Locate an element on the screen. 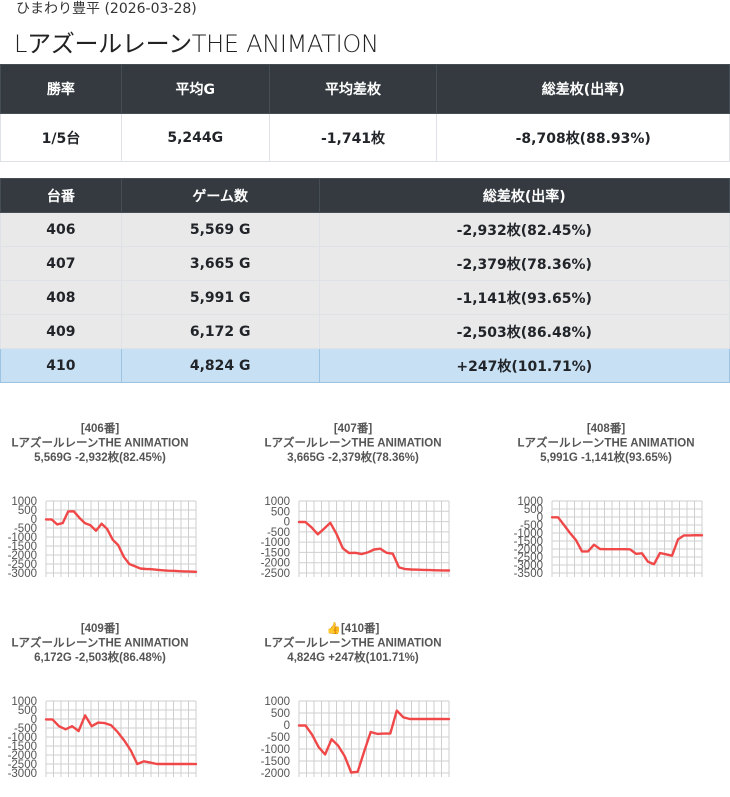 This screenshot has width=730, height=797. machine-number: 406 is located at coordinates (61, 229).